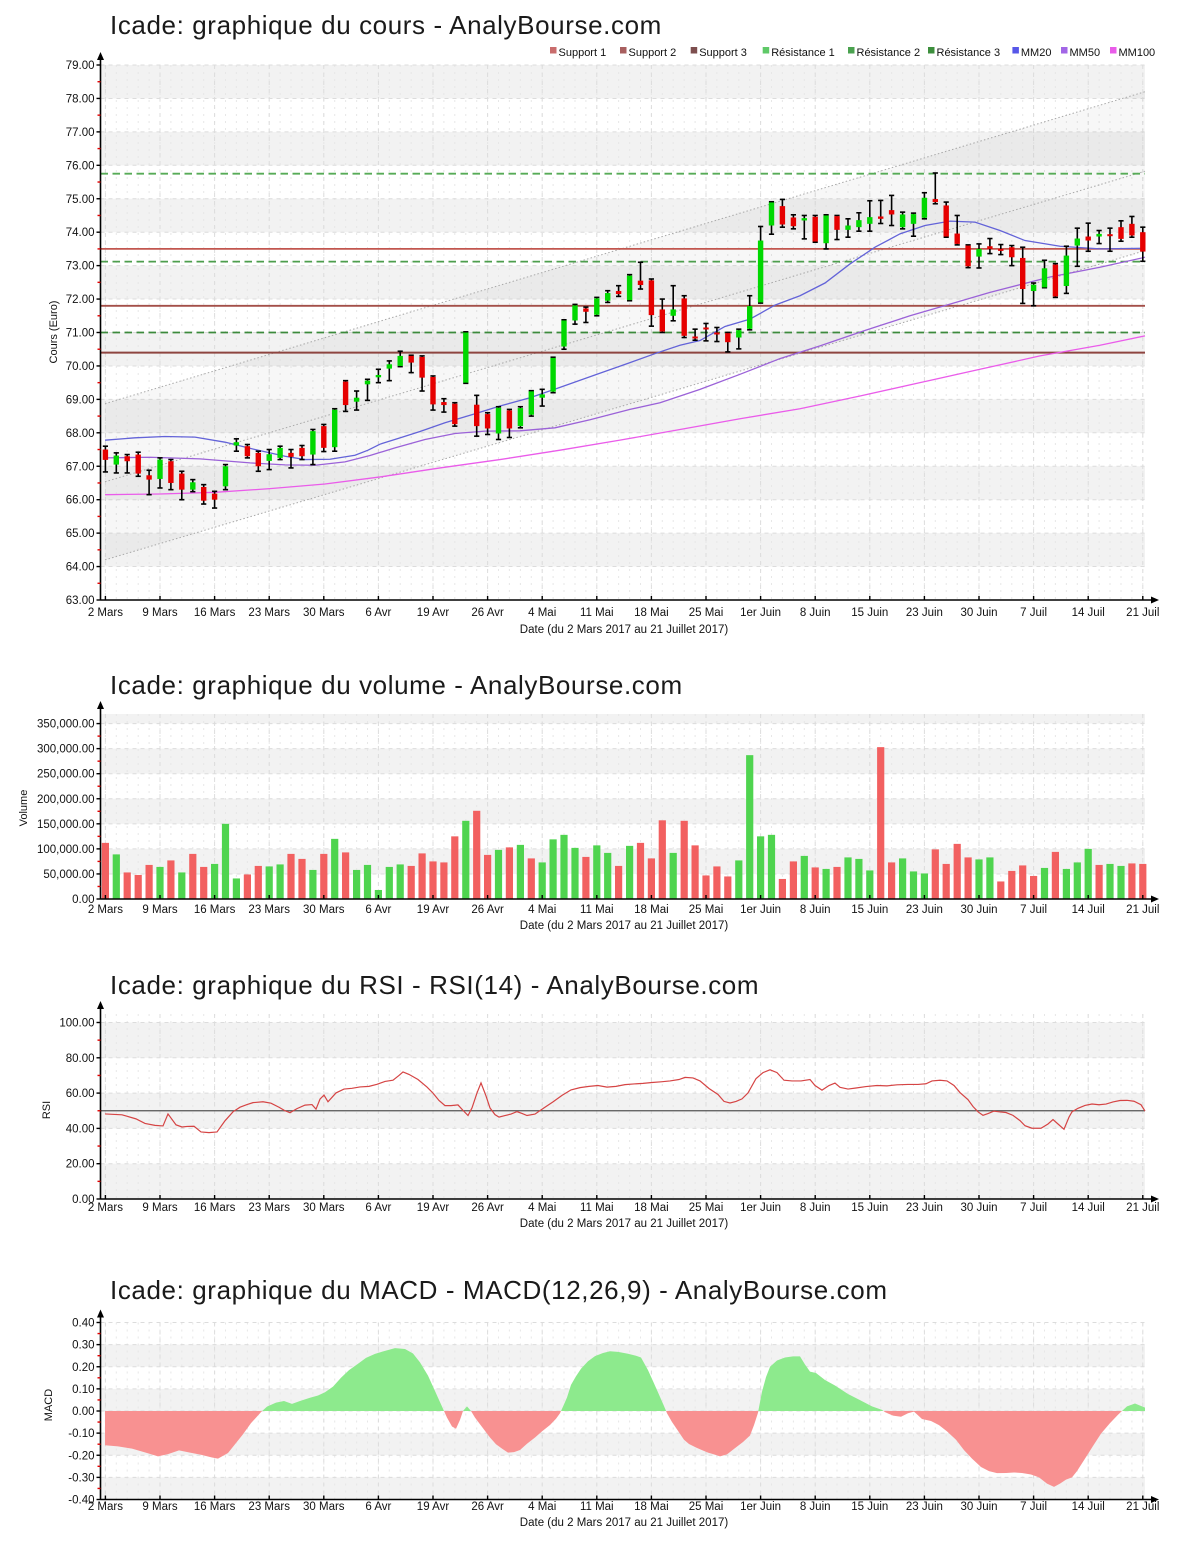 The image size is (1200, 1555). I want to click on svg-text: Support 3, so click(723, 53).